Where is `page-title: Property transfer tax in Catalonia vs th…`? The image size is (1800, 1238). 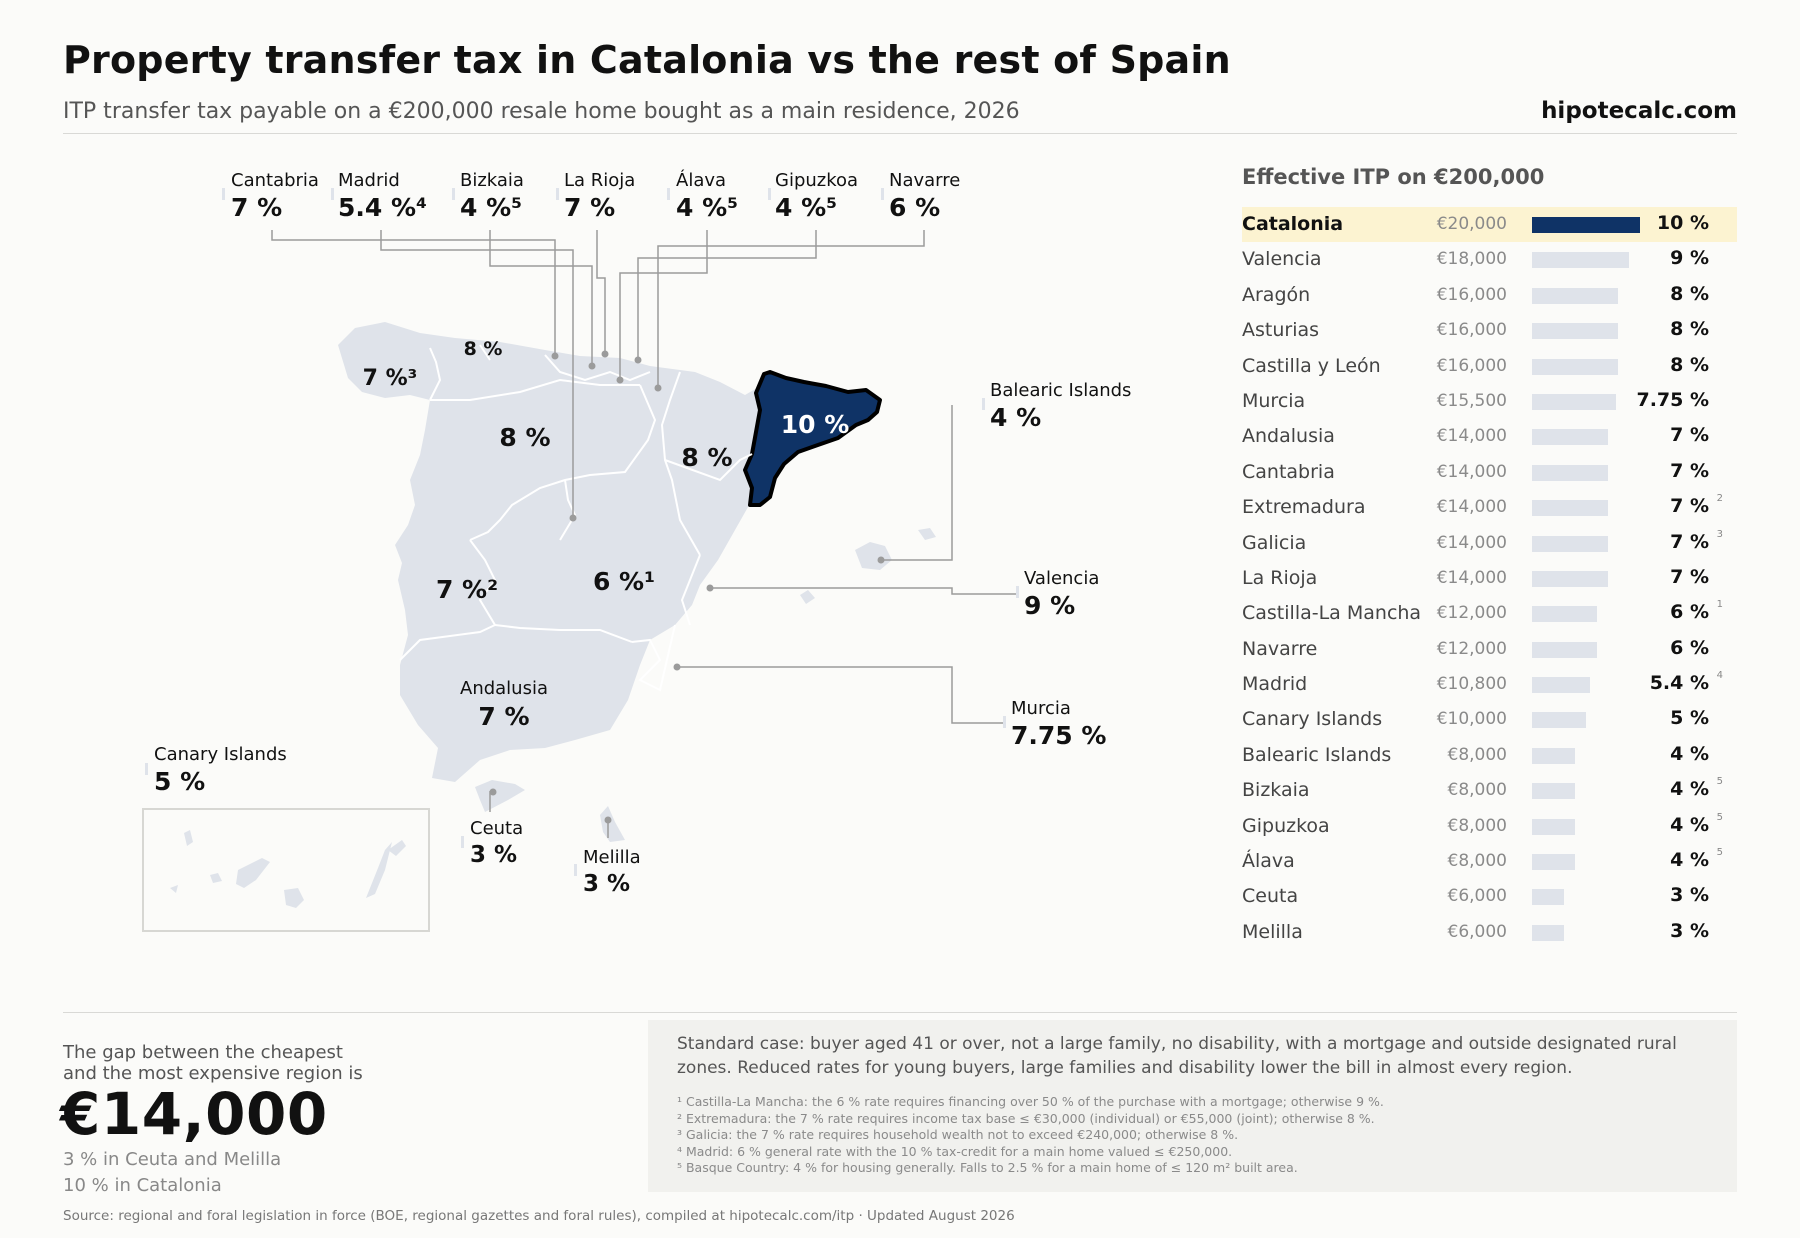 page-title: Property transfer tax in Catalonia vs th… is located at coordinates (647, 60).